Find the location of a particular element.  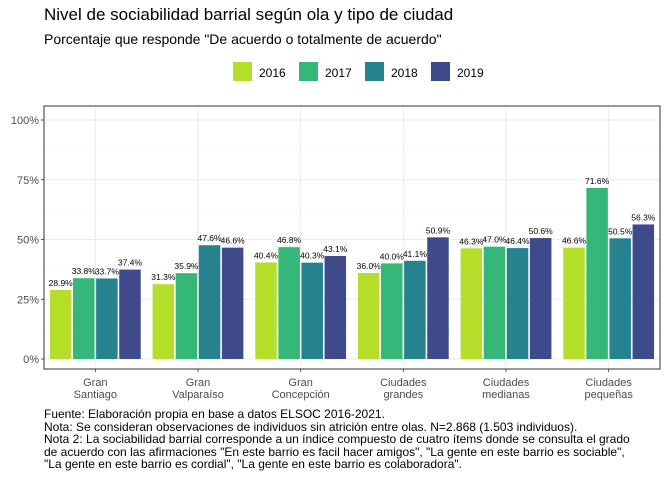

bar-value-label: 36.0% is located at coordinates (369, 266).